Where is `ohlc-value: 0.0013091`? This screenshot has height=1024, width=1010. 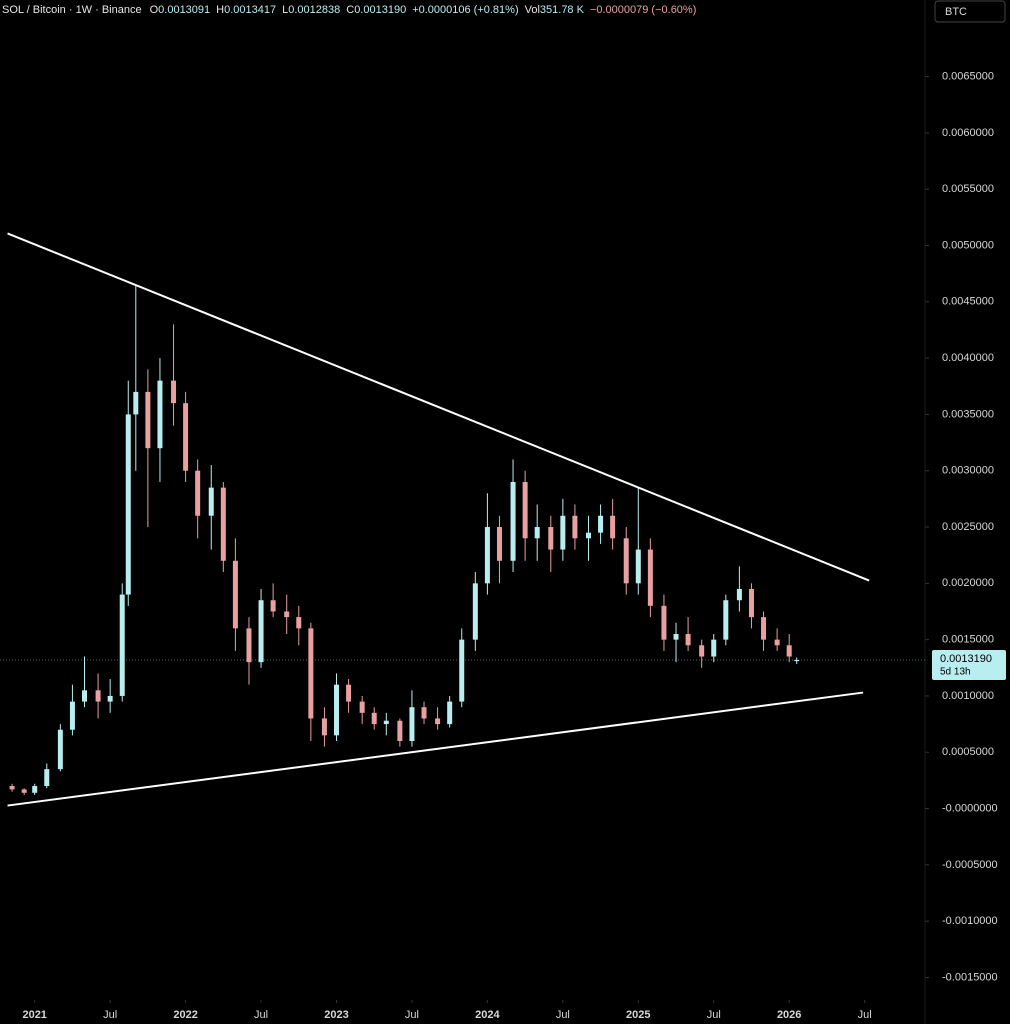 ohlc-value: 0.0013091 is located at coordinates (184, 10).